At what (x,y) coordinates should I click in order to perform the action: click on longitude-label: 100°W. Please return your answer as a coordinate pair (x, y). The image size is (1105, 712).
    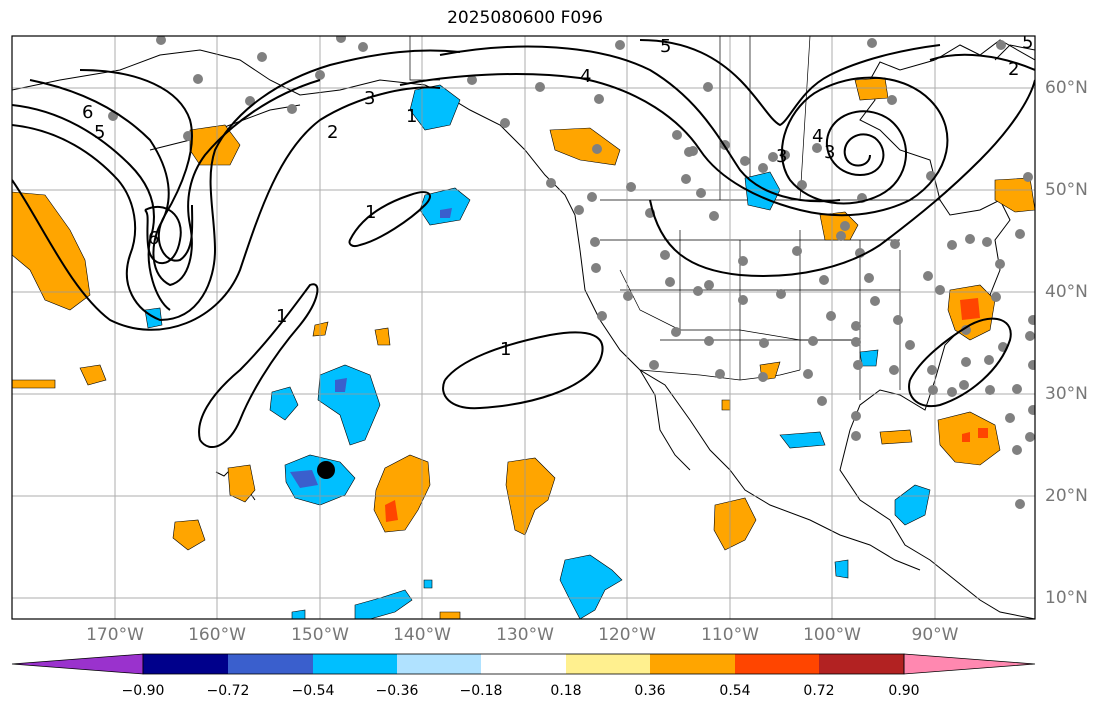
    Looking at the image, I should click on (832, 635).